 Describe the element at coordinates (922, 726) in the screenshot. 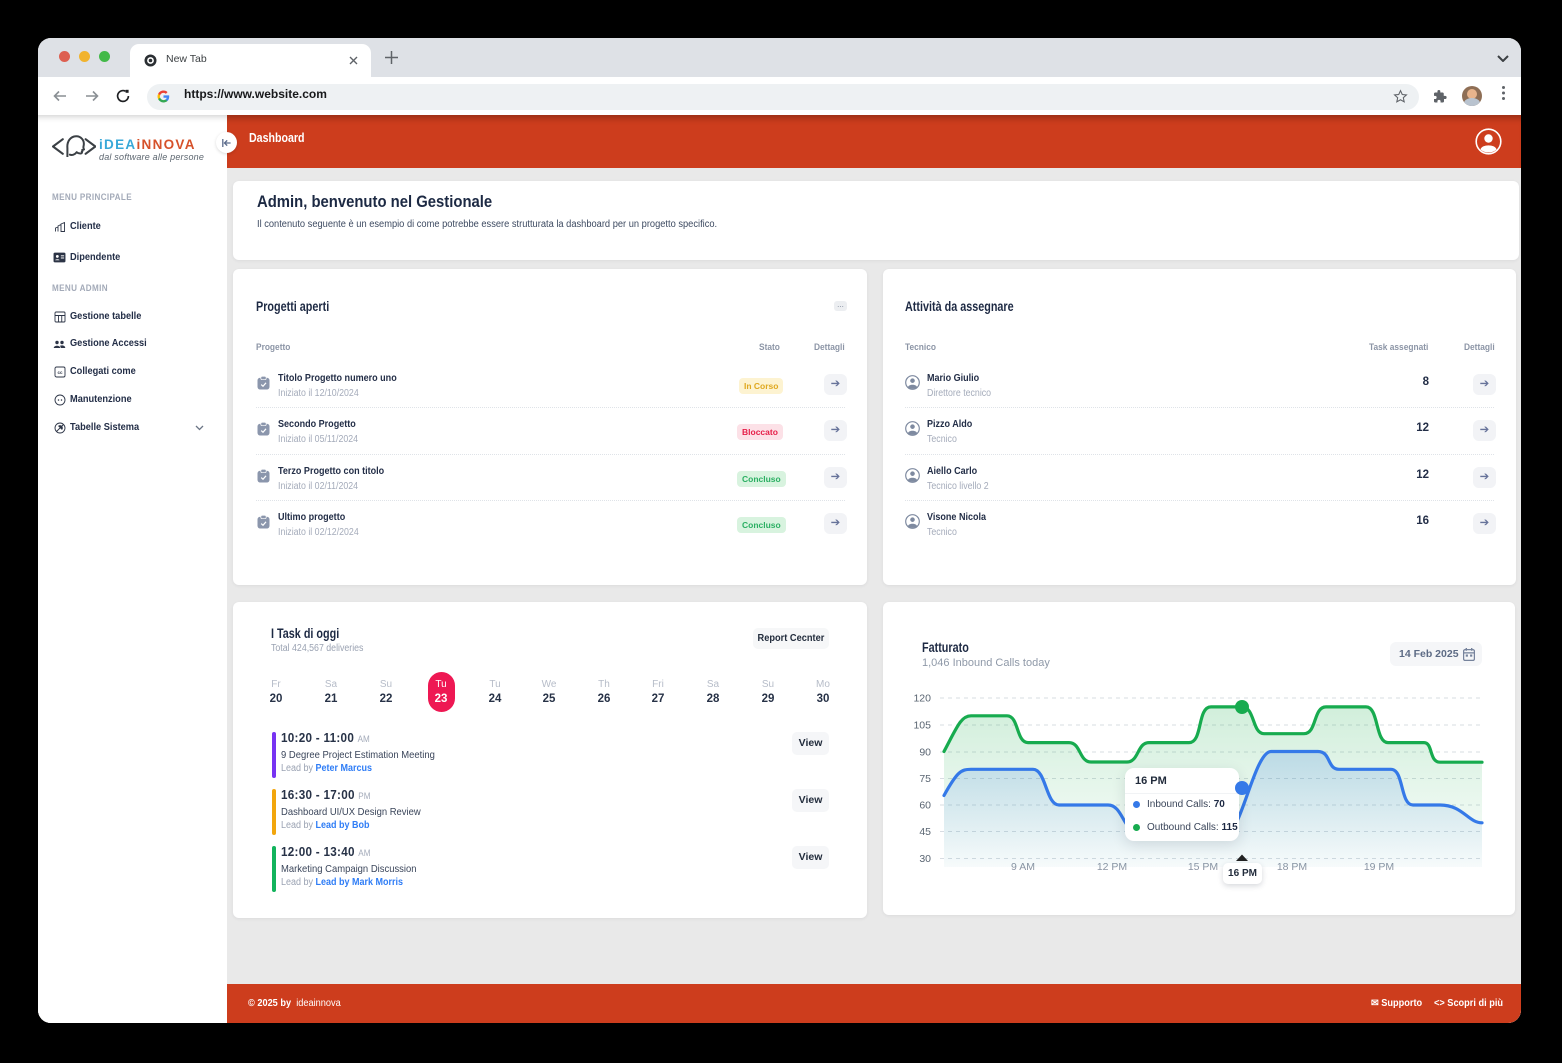

I see `svg-text: 105` at that location.